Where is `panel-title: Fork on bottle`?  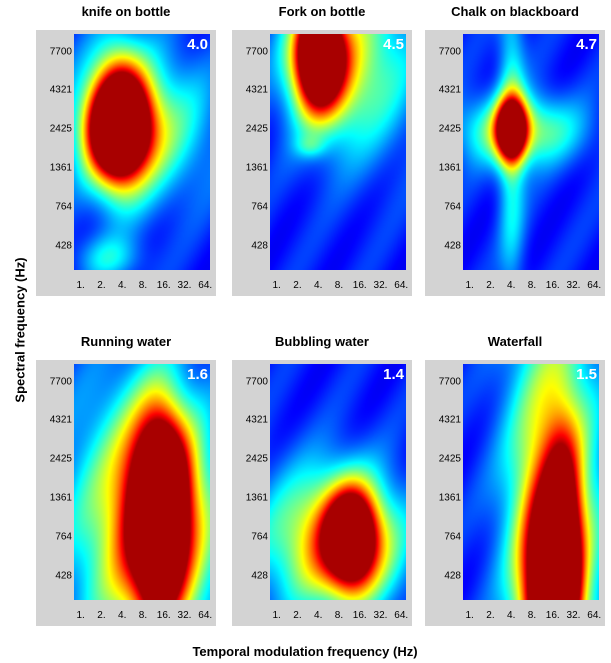
panel-title: Fork on bottle is located at coordinates (322, 11).